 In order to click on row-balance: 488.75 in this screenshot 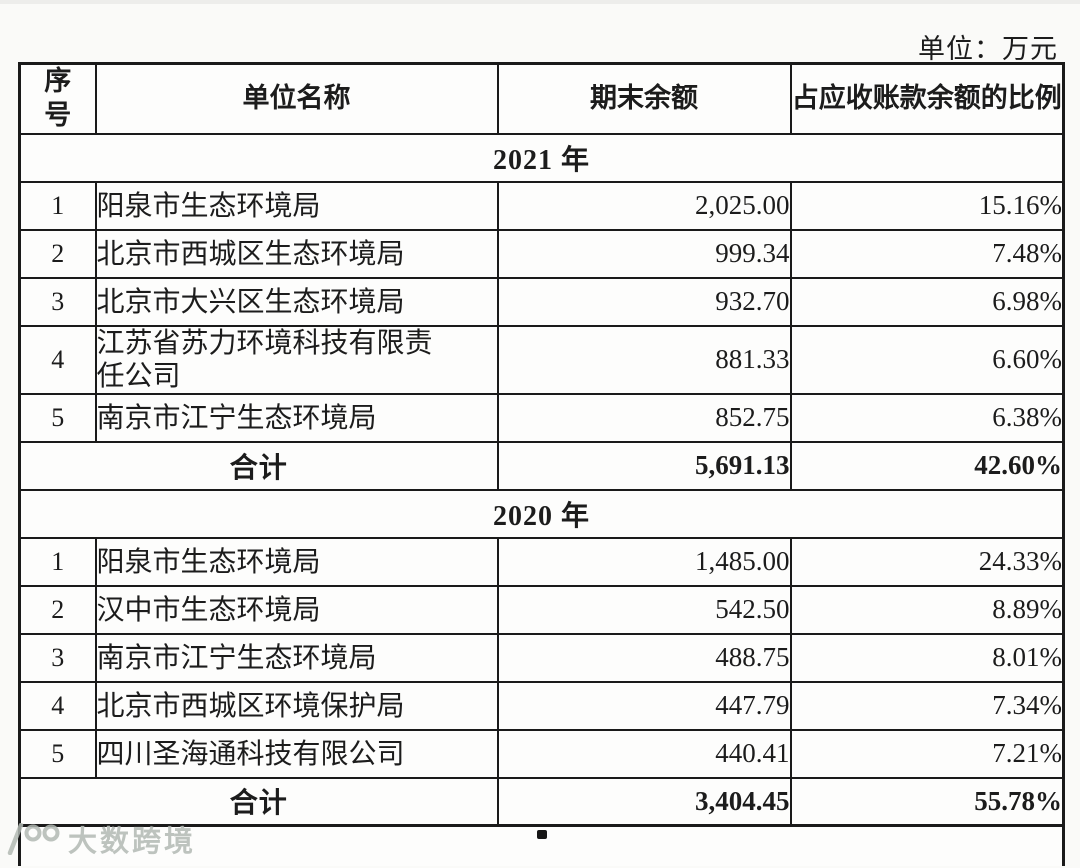, I will do `click(644, 657)`.